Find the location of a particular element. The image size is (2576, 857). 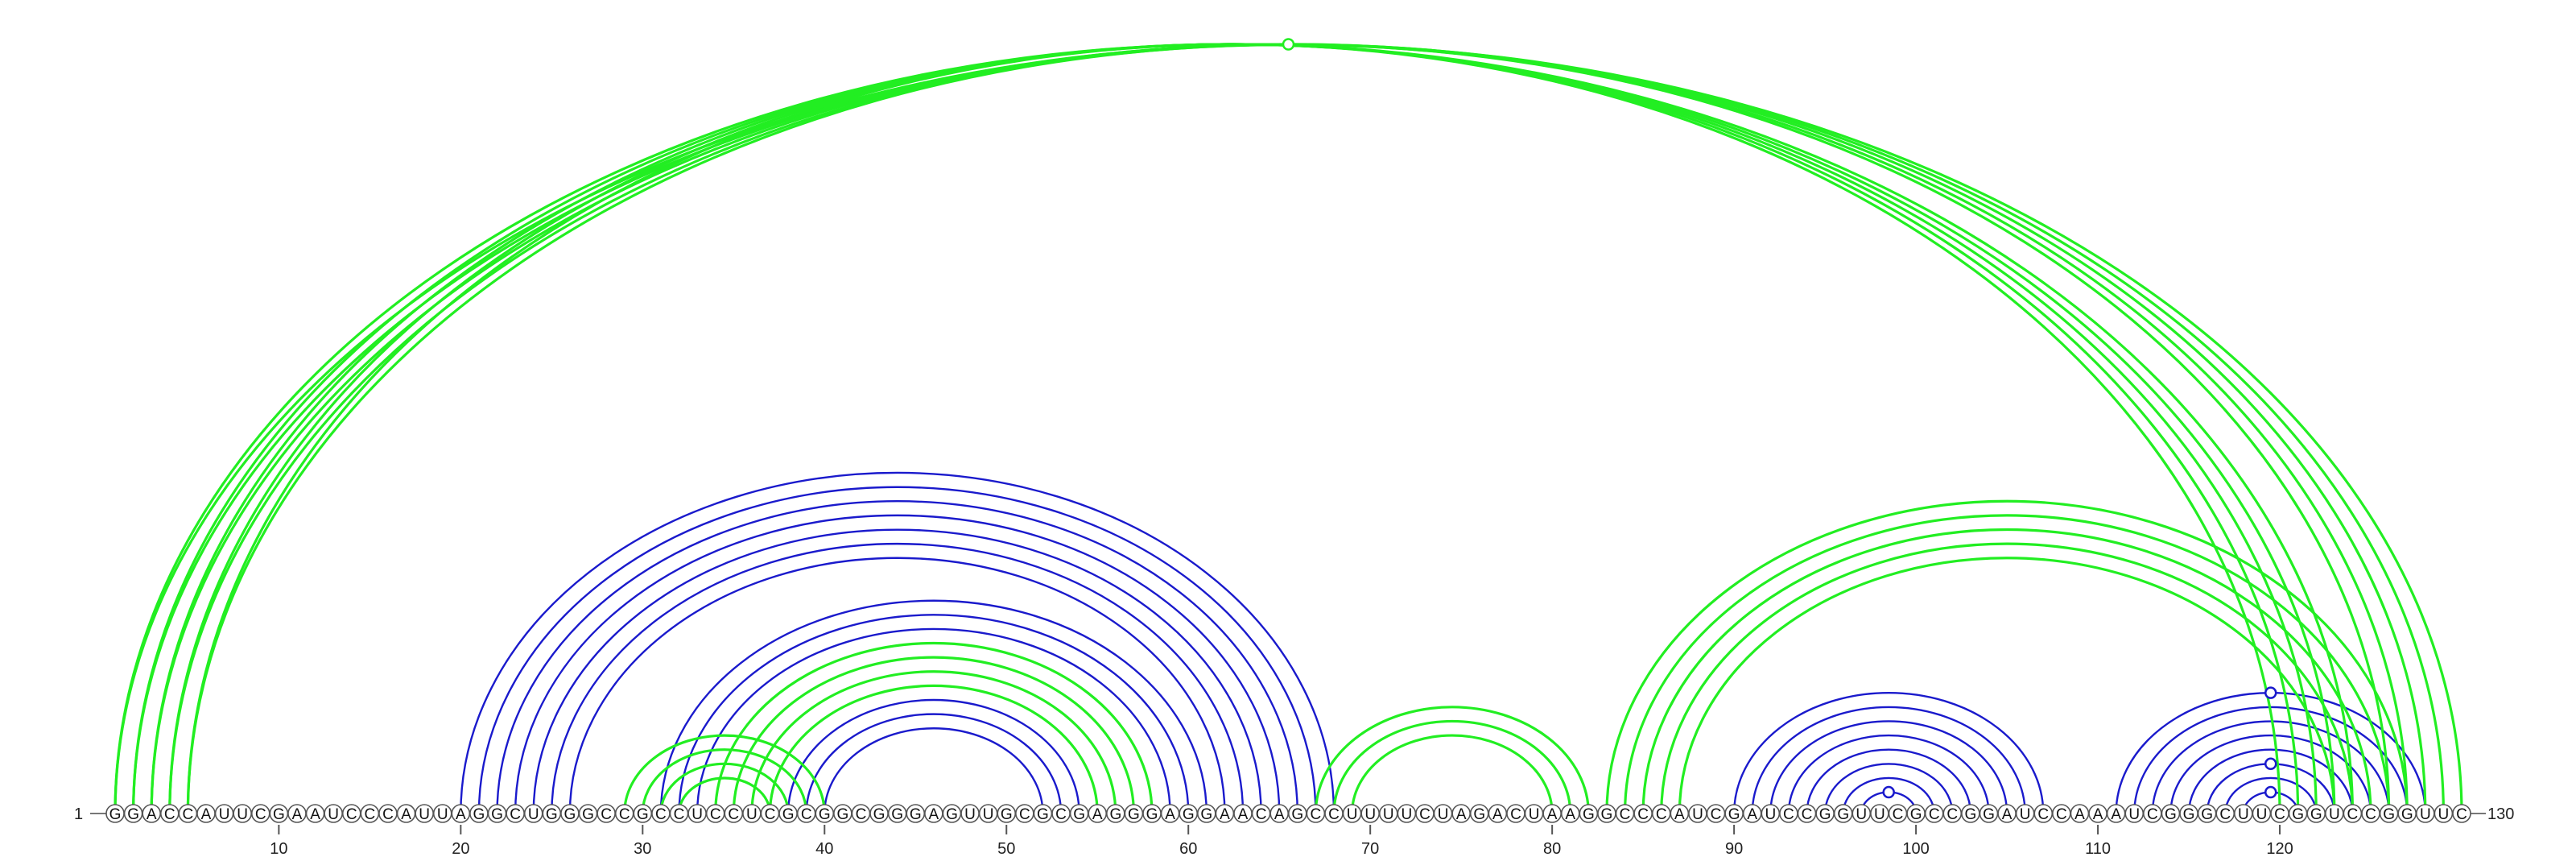

tick-label: 110 is located at coordinates (2098, 849).